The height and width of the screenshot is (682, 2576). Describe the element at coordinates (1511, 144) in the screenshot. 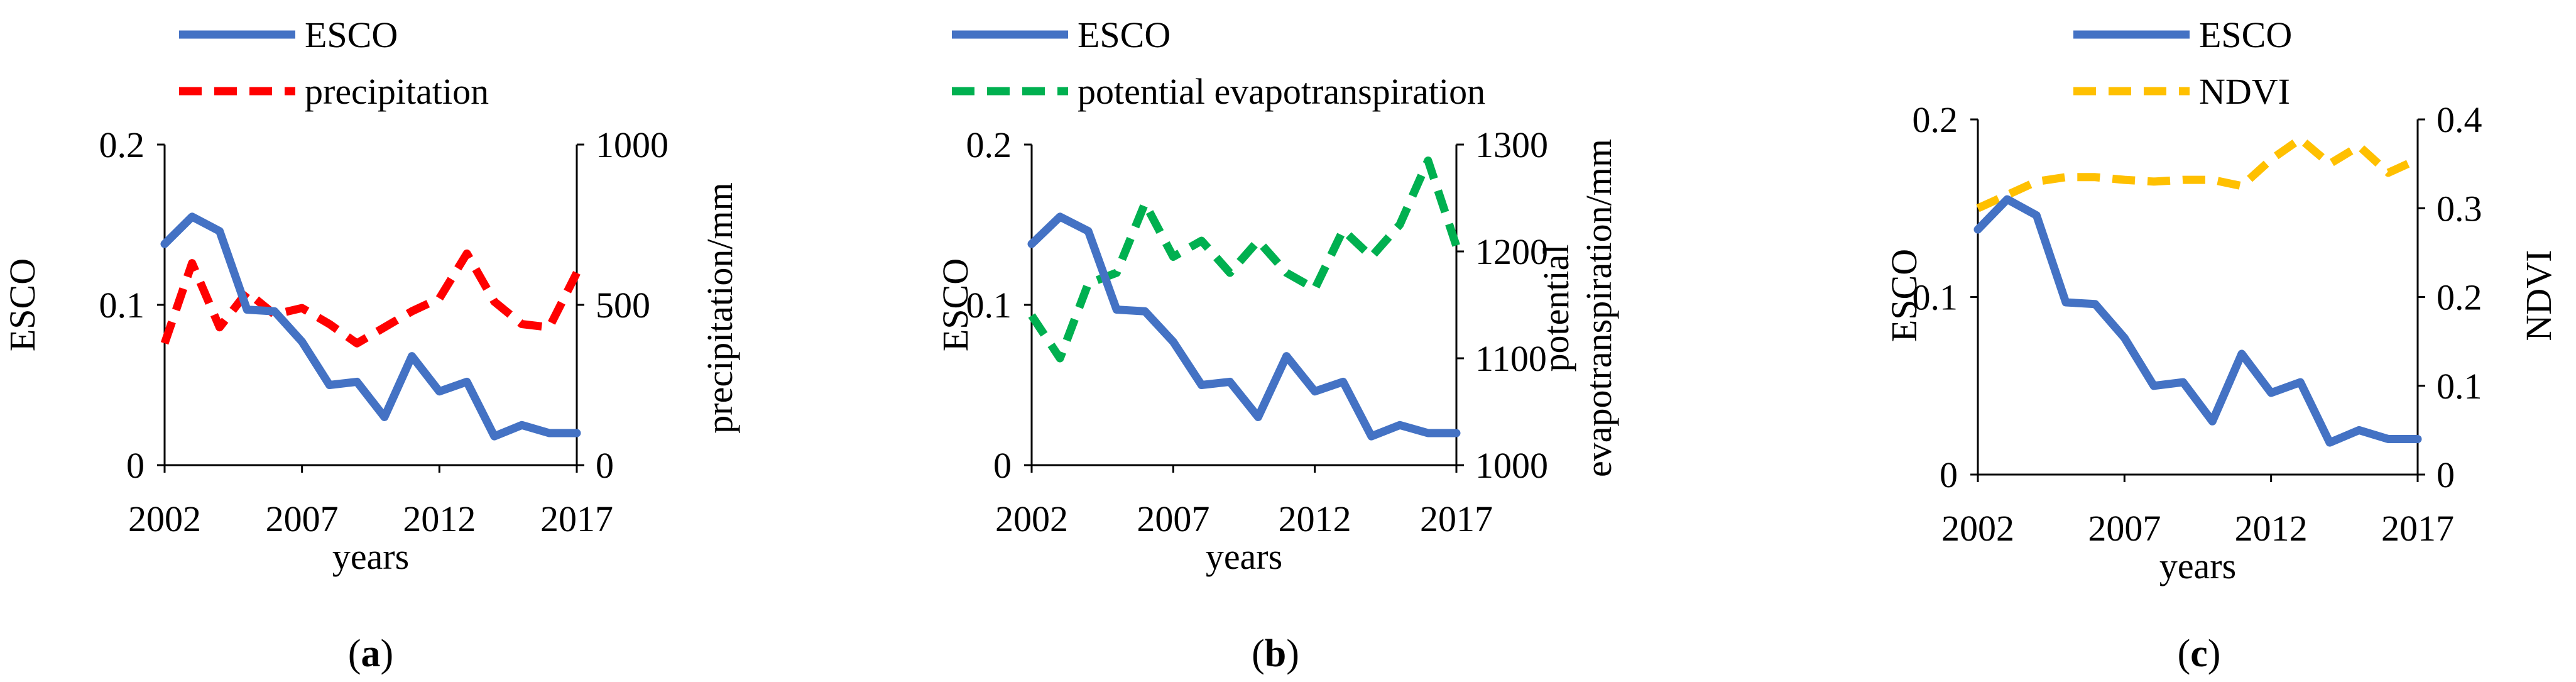

I see `y2-tick-label: 1300` at that location.